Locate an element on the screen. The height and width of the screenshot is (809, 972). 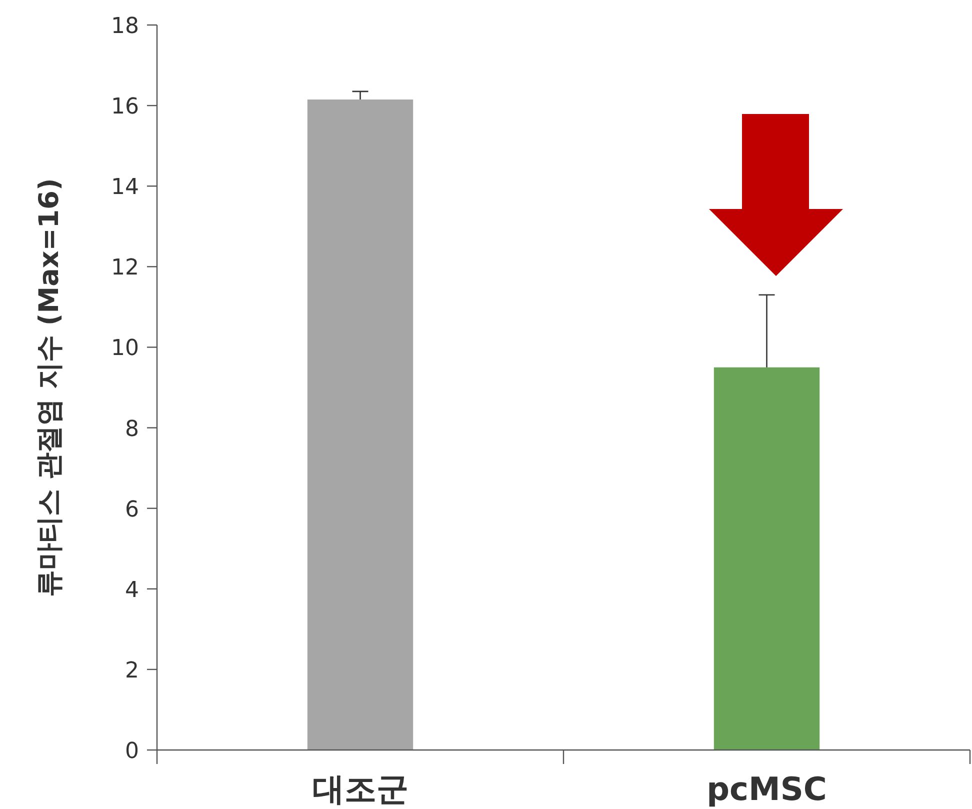
y-axis-title: 류마티스 관절염 지수 (Max=16) is located at coordinates (49, 387).